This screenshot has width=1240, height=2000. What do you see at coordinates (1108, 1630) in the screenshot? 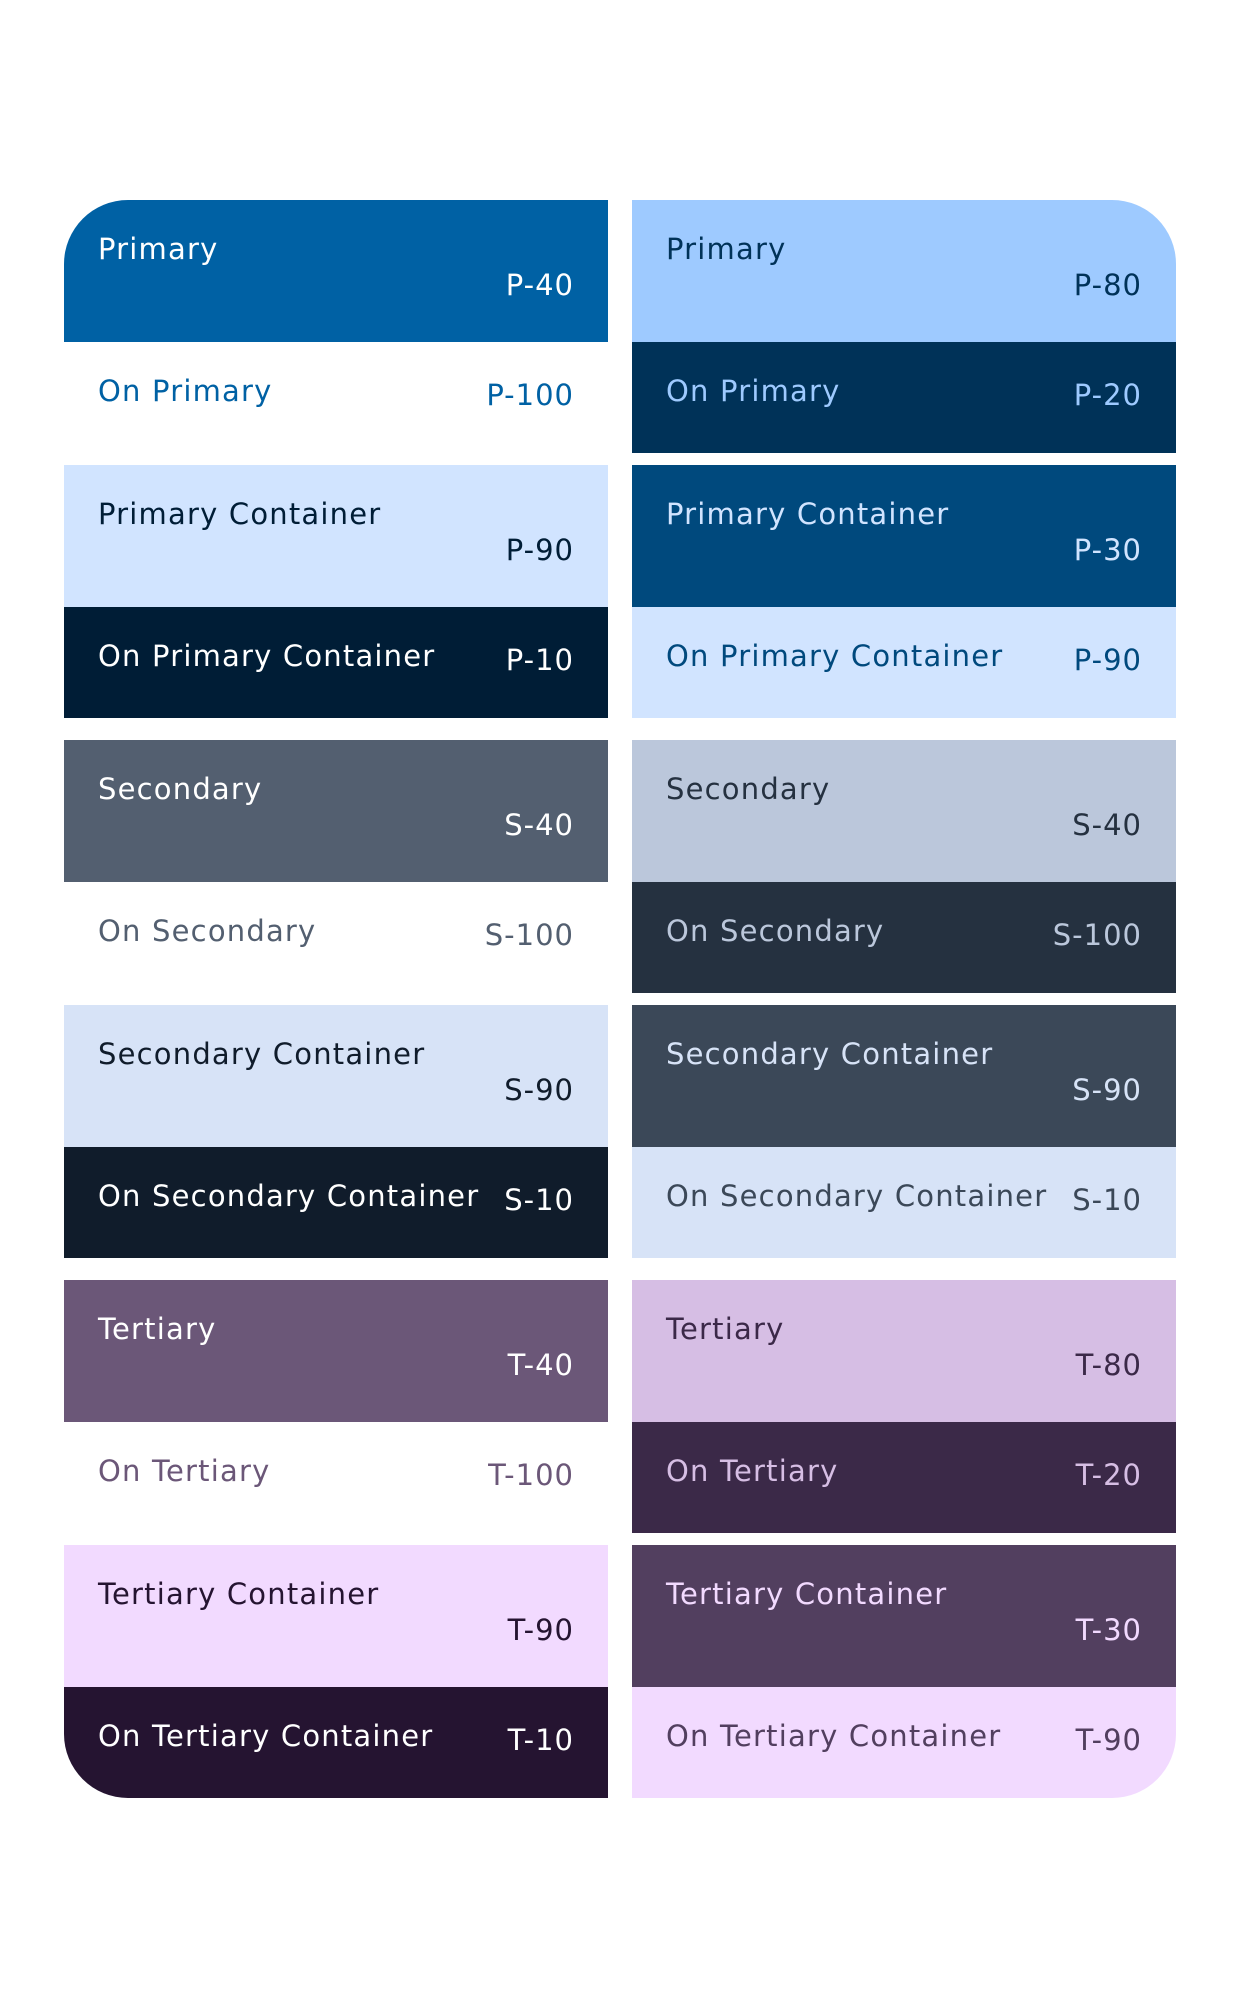
I see `swatch-tone-label: T-30` at bounding box center [1108, 1630].